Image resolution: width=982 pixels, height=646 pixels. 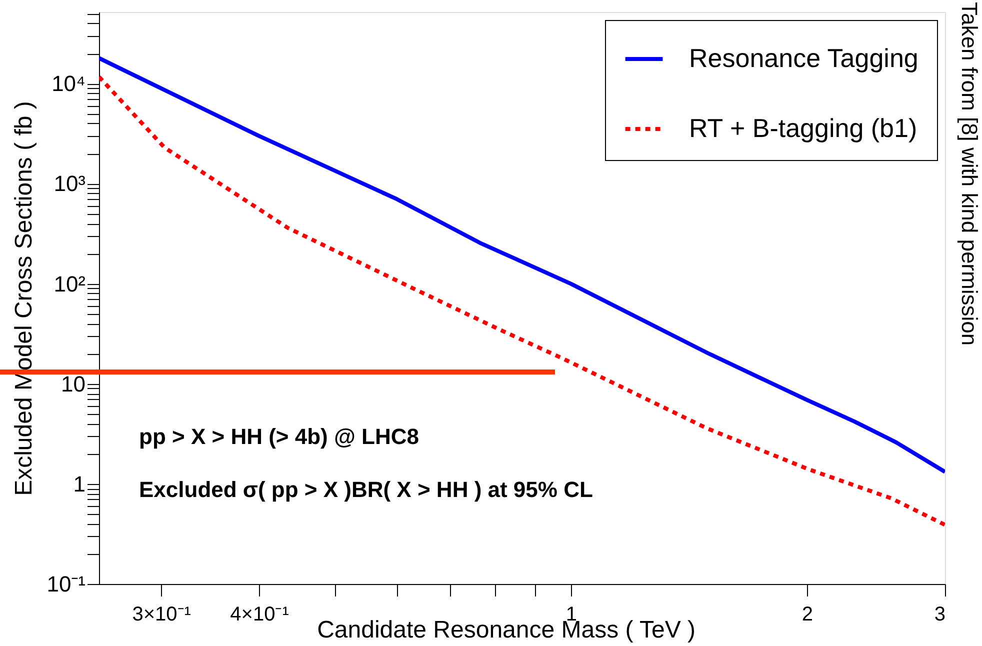 What do you see at coordinates (79, 483) in the screenshot?
I see `y-tick-label: 1` at bounding box center [79, 483].